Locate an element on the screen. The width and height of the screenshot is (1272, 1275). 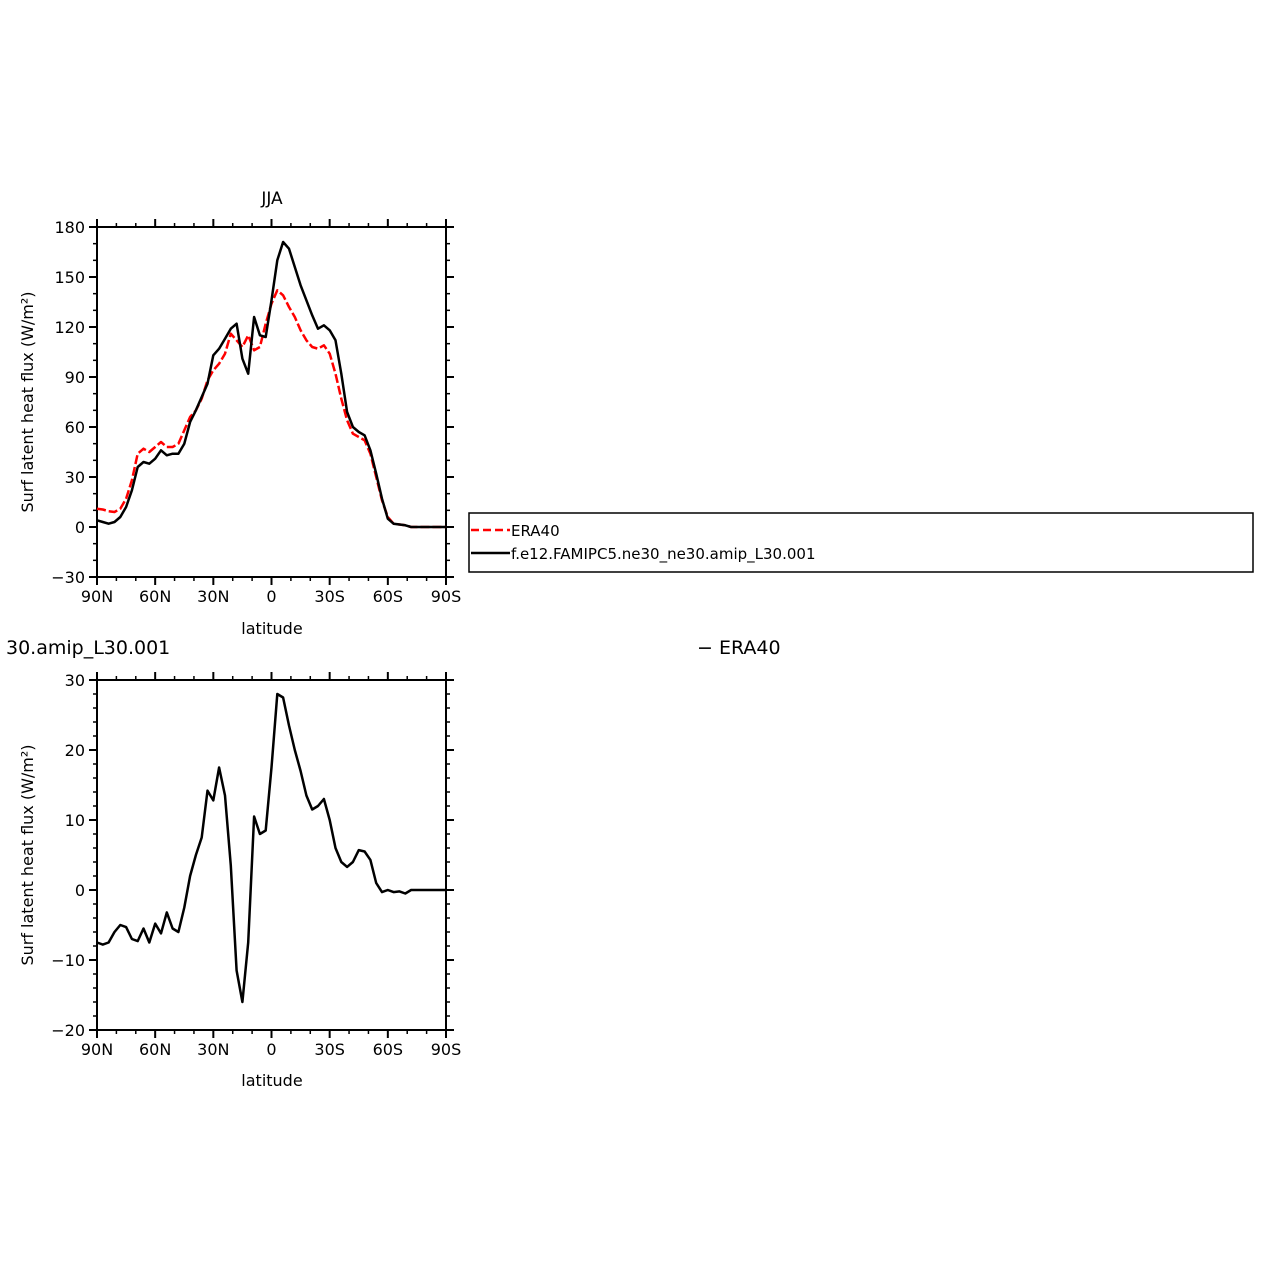
legend-entry-model: f.e12.FAMIPC5.ne30_ne30.amip_L30.001 is located at coordinates (663, 554).